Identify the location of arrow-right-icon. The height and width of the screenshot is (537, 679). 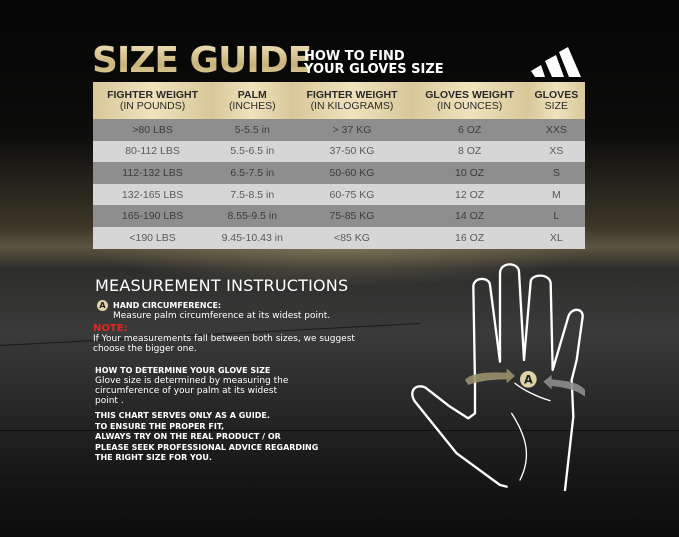
(564, 386).